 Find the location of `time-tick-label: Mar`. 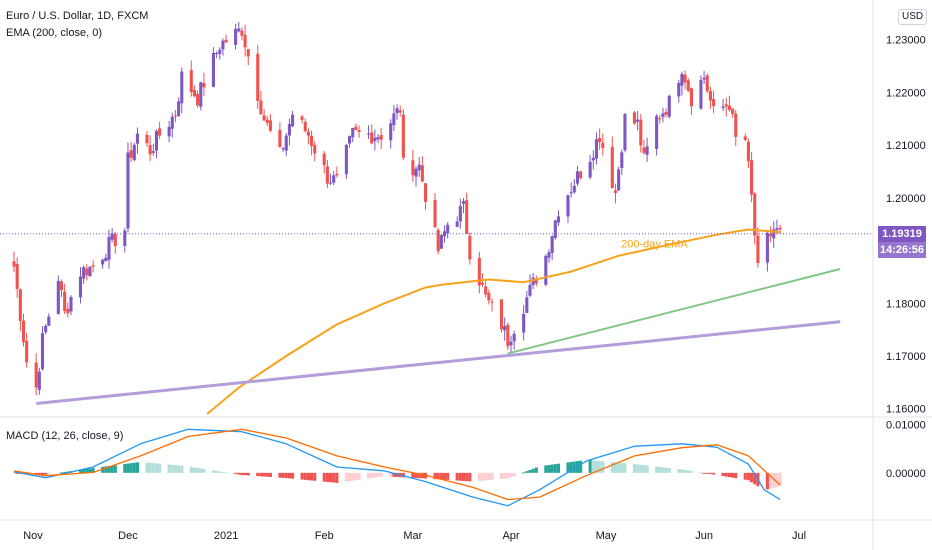

time-tick-label: Mar is located at coordinates (412, 536).